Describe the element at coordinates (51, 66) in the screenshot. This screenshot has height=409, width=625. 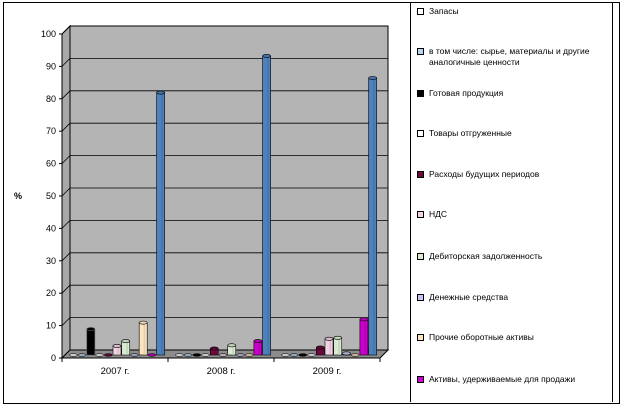
I see `y-tick-label: 90` at that location.